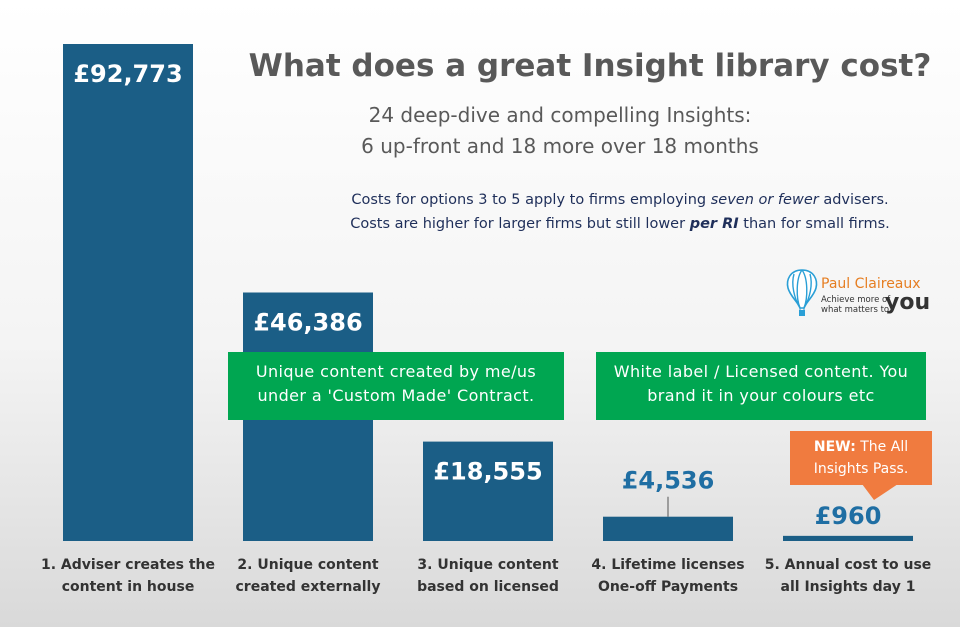 This screenshot has width=960, height=627. I want to click on subtitle-line-2: 6 up-front and 18 more over 18 months, so click(560, 146).